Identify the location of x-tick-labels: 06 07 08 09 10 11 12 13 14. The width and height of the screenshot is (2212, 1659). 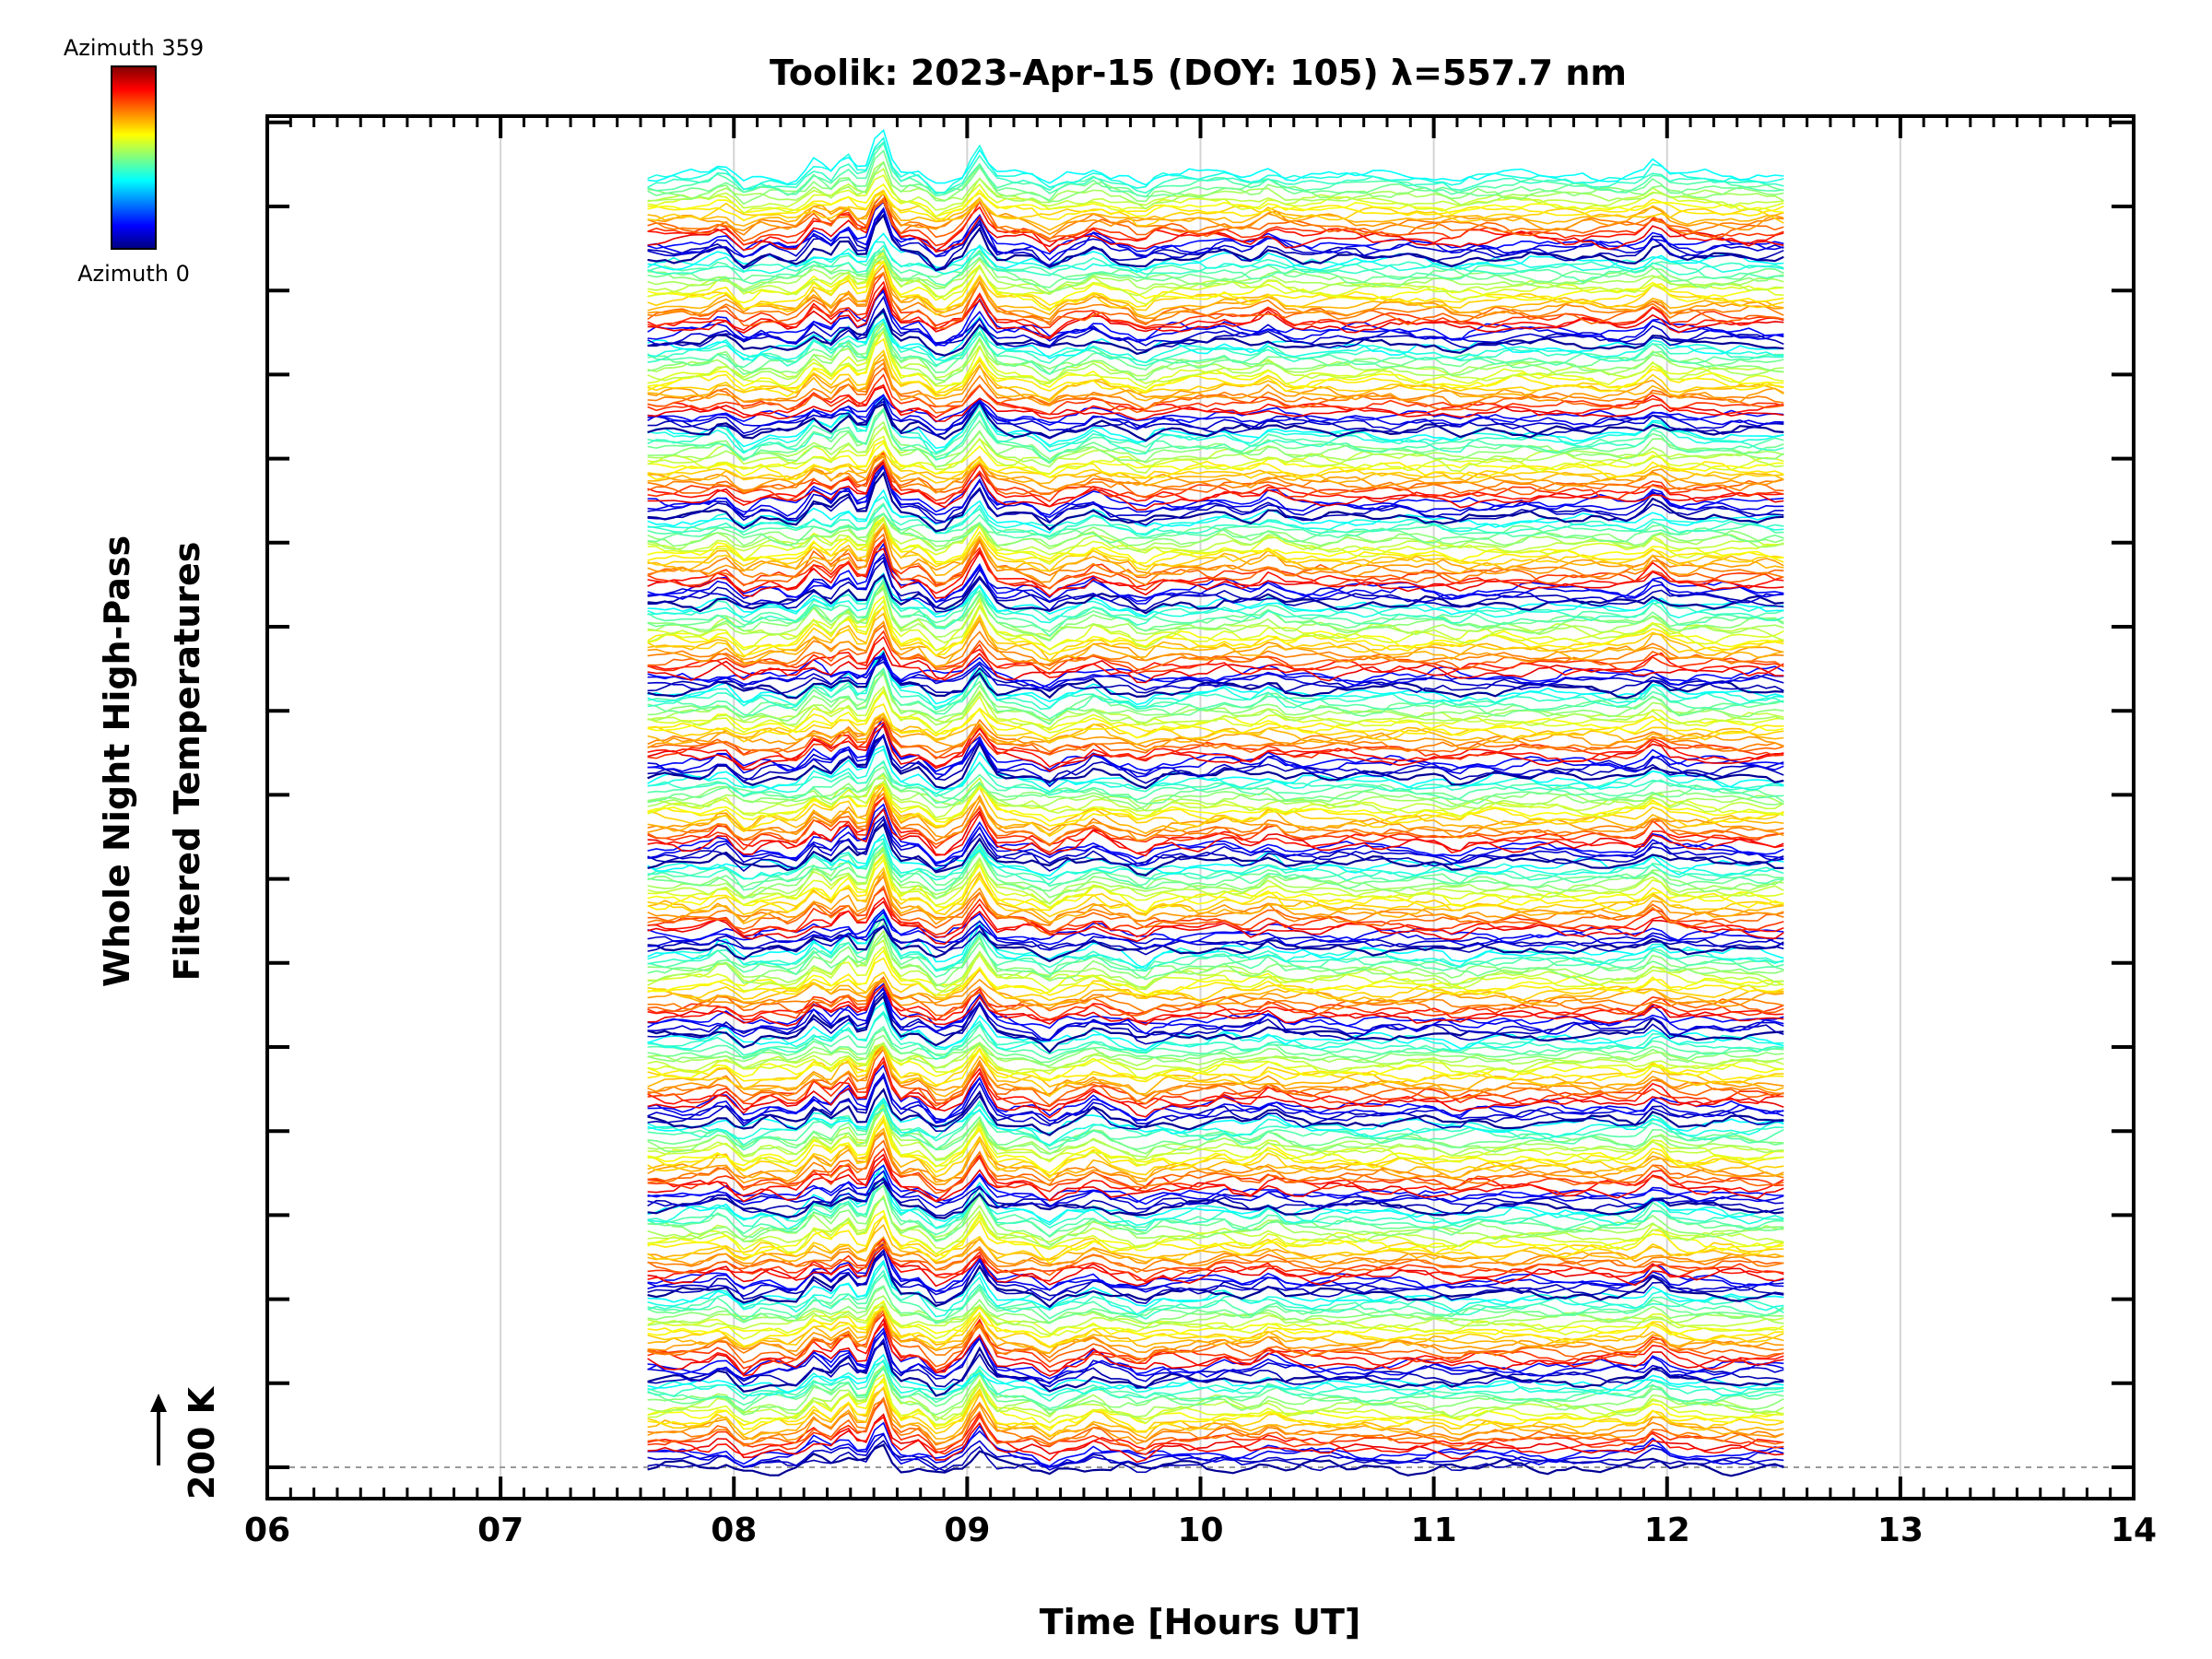
(1200, 1530).